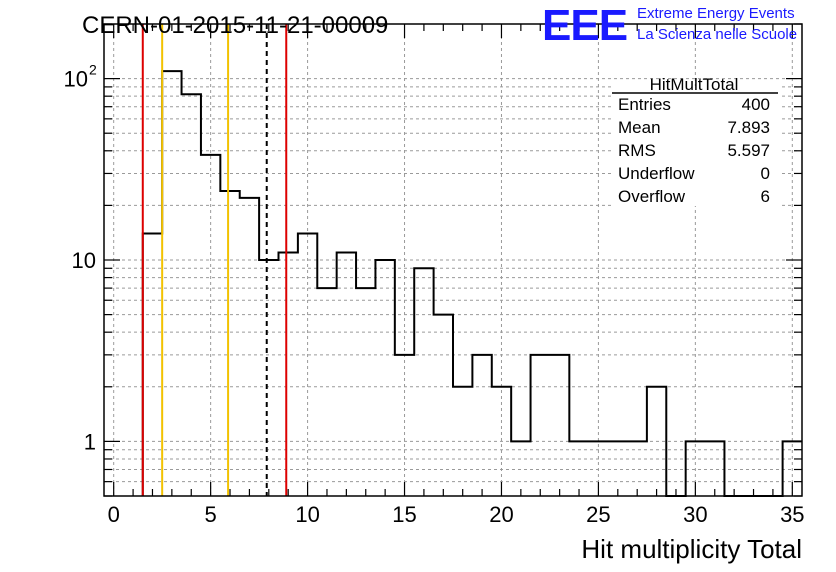 The image size is (836, 572). What do you see at coordinates (214, 260) in the screenshot?
I see `marker-lines` at bounding box center [214, 260].